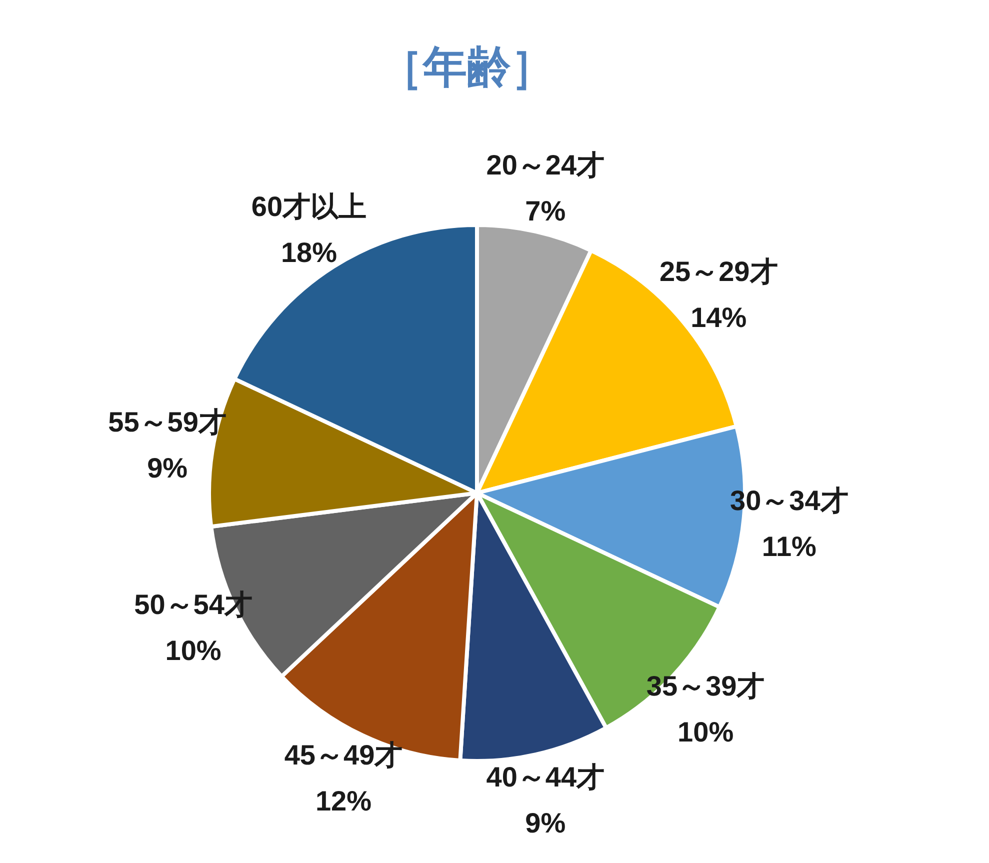  I want to click on slice-label: 40～44才, so click(545, 777).